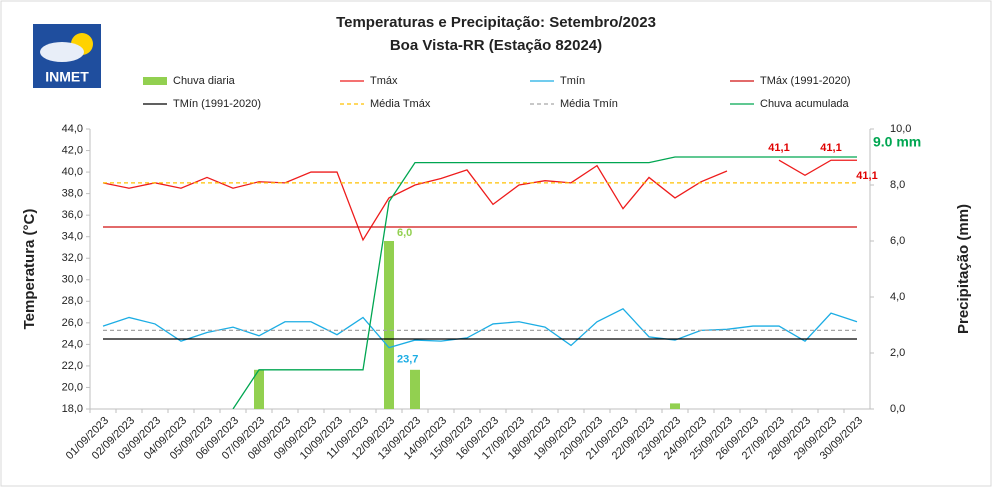 The image size is (992, 487). What do you see at coordinates (897, 353) in the screenshot?
I see `y2-tick-label: 2,0` at bounding box center [897, 353].